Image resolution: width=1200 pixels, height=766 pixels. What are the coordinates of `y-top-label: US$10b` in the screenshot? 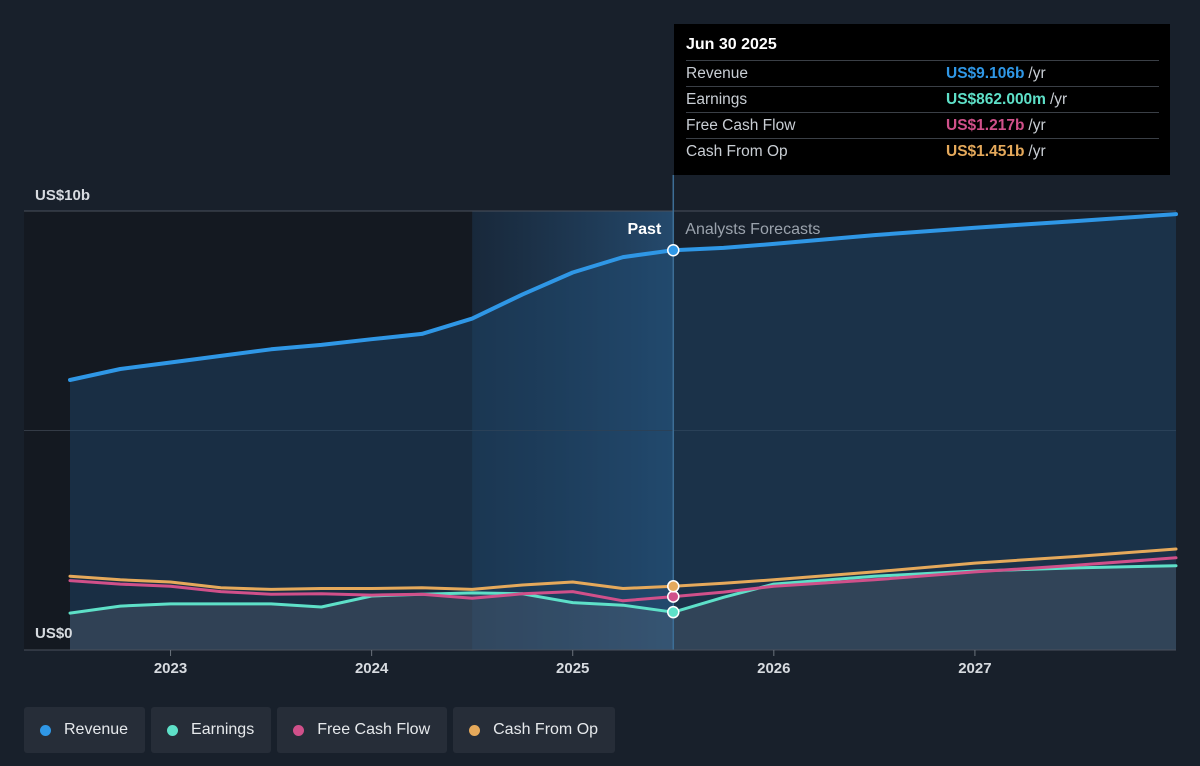 It's located at (62, 195).